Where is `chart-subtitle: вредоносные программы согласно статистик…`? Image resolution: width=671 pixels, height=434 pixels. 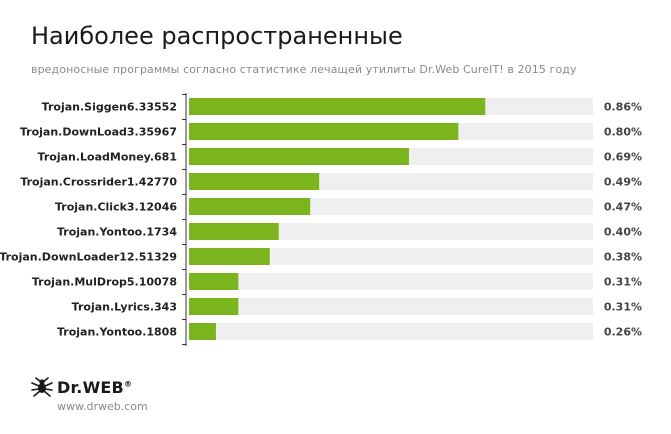
chart-subtitle: вредоносные программы согласно статистик… is located at coordinates (304, 69).